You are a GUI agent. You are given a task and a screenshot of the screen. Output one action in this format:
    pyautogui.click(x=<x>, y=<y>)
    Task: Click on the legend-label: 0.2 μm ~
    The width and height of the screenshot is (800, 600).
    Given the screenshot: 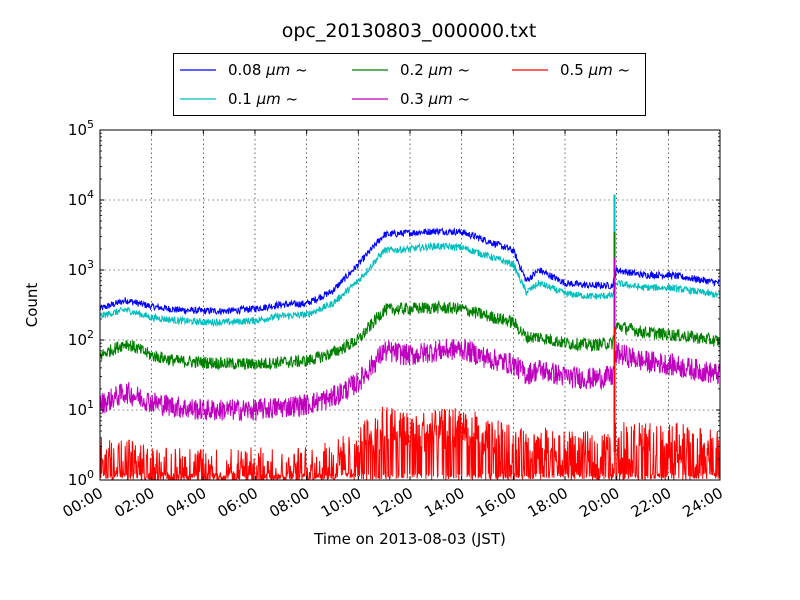 What is the action you would take?
    pyautogui.click(x=435, y=70)
    